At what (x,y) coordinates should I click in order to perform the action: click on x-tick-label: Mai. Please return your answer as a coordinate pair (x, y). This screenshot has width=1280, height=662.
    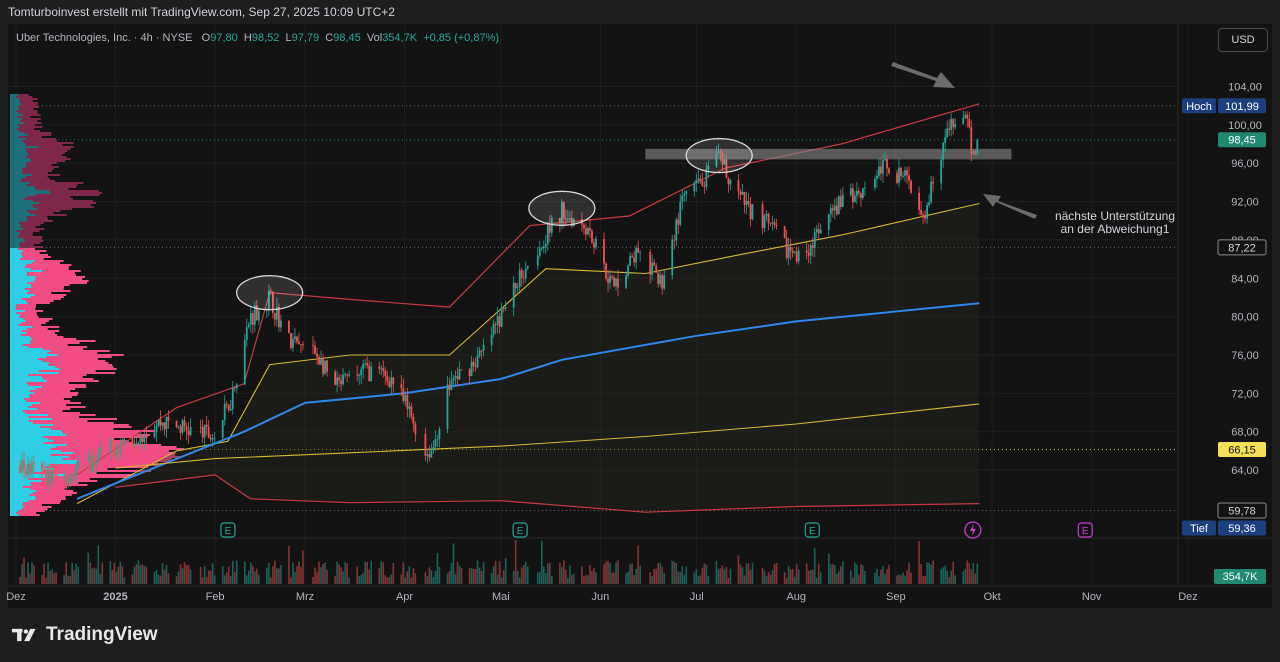
    Looking at the image, I should click on (501, 597).